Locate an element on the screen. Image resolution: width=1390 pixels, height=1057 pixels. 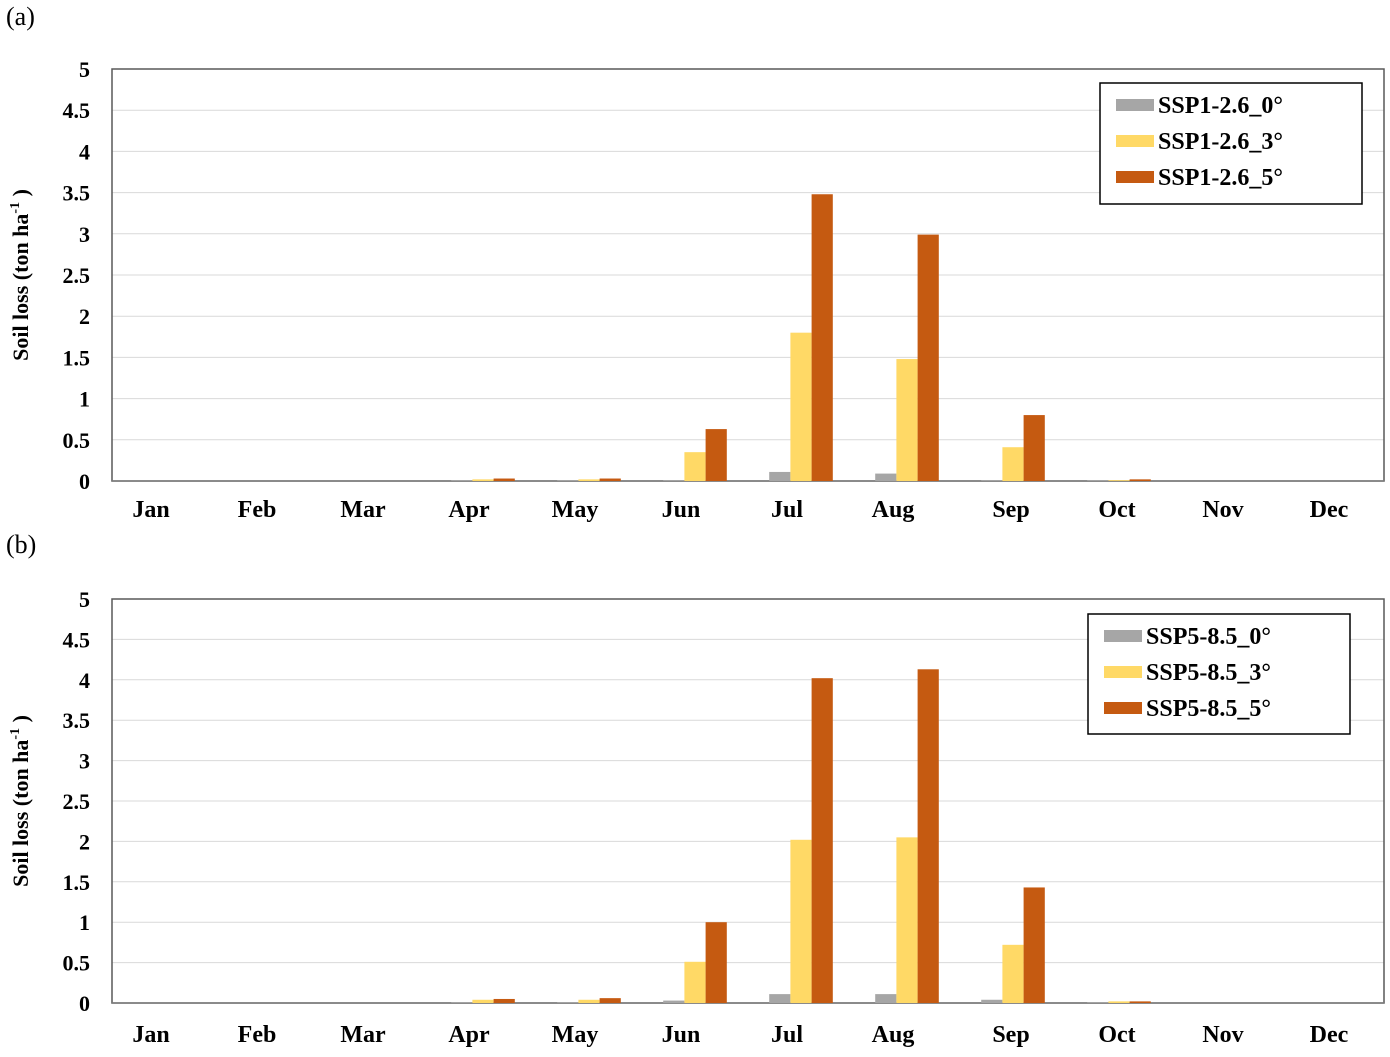
panel-label-b: (b) is located at coordinates (21, 544).